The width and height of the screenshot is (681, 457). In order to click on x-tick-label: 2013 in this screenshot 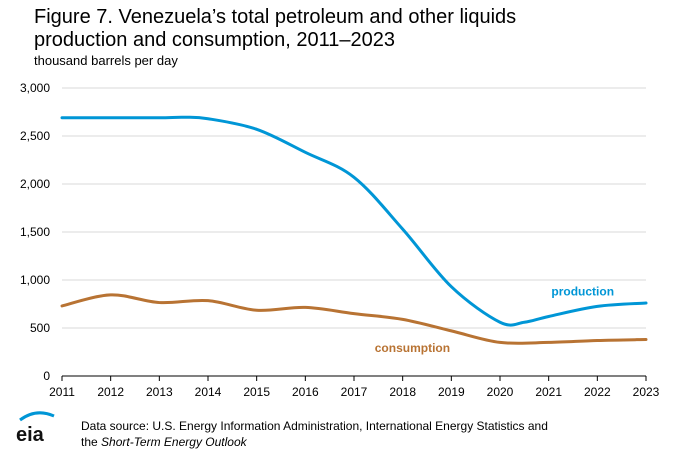, I will do `click(159, 392)`.